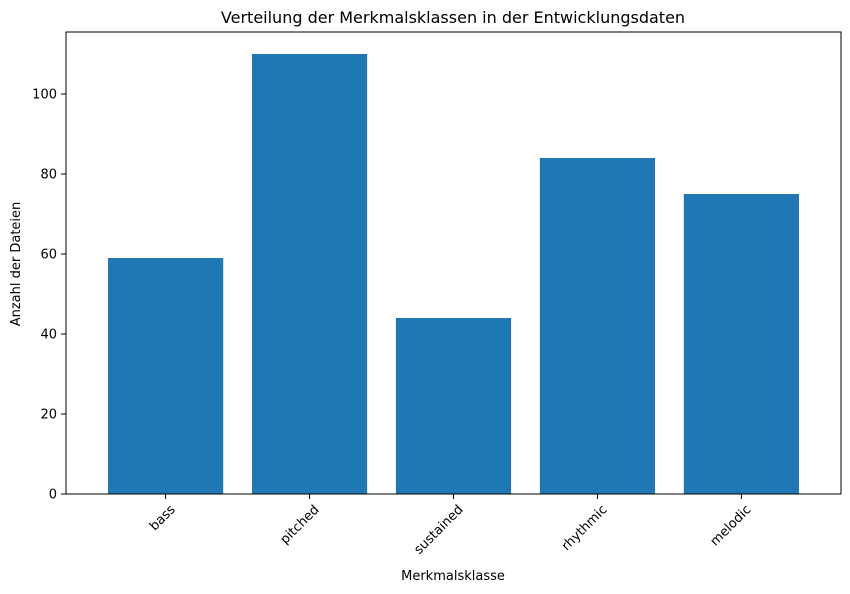 This screenshot has width=850, height=594. I want to click on x-axis-ticks: bass pitched sustained rhythmic melodic, so click(450, 526).